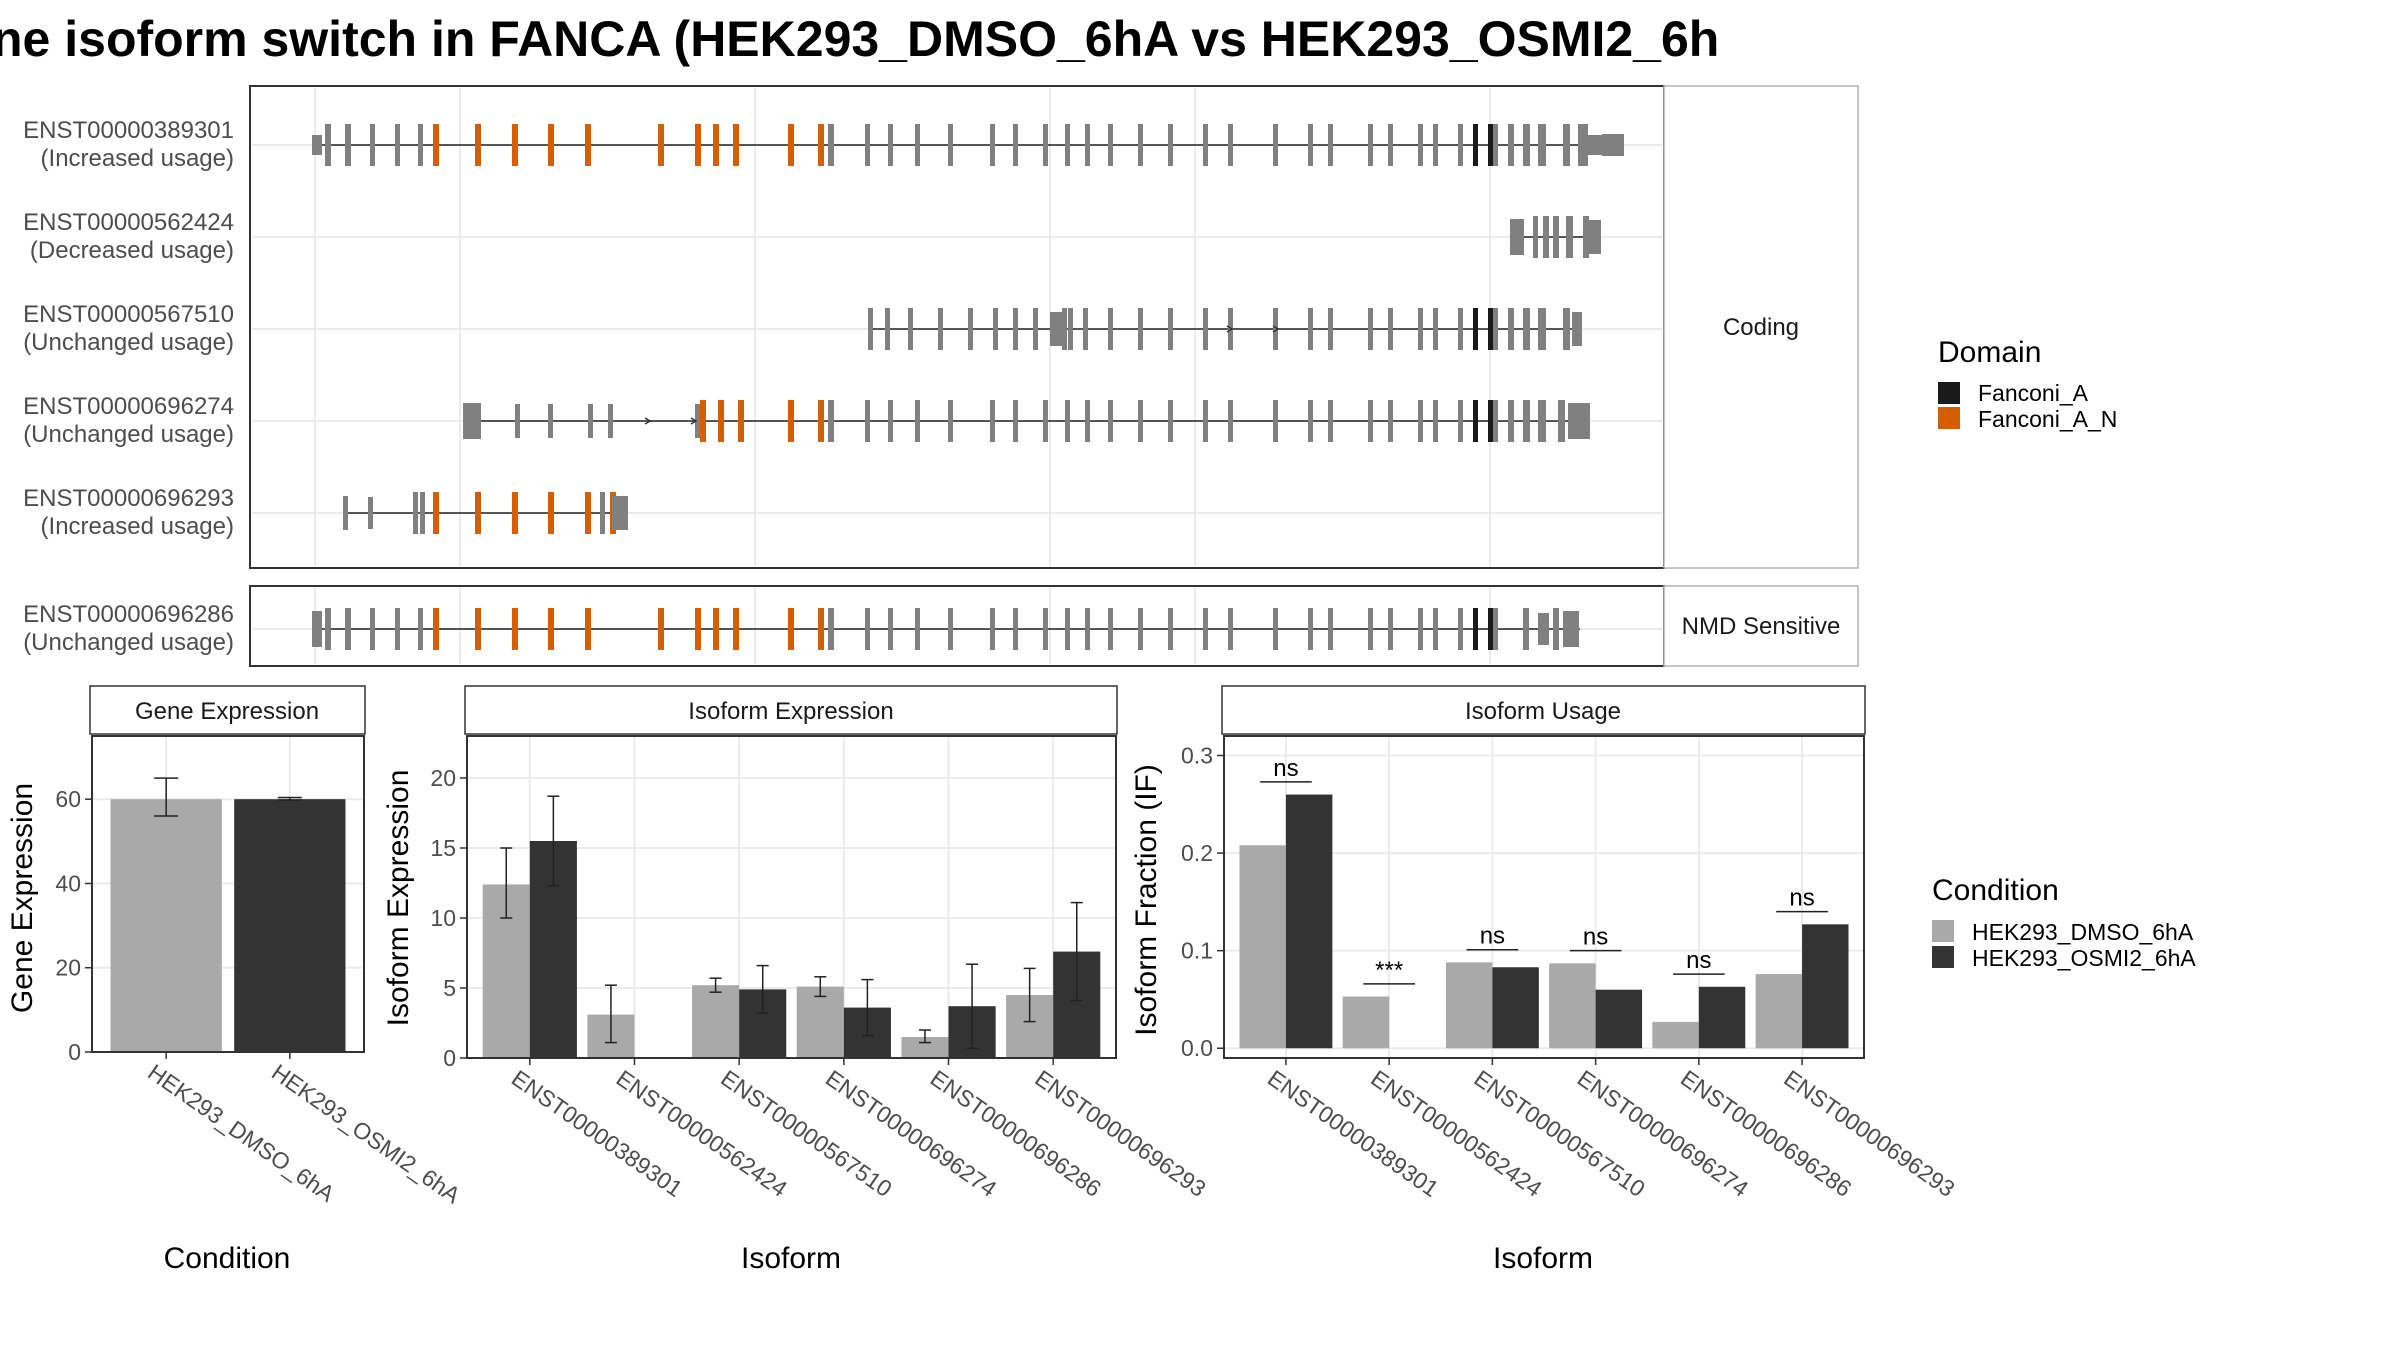 The image size is (2400, 1350). Describe the element at coordinates (1230, 329) in the screenshot. I see `strand-arrow` at that location.